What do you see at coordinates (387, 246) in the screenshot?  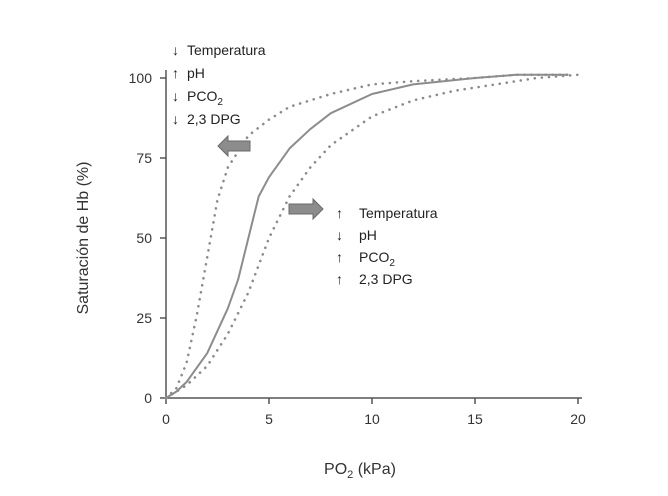 I see `right-shift-factors: ↑ Temperatura ↓ pH ↑ PCO2 ↑ 2,3 DPG` at bounding box center [387, 246].